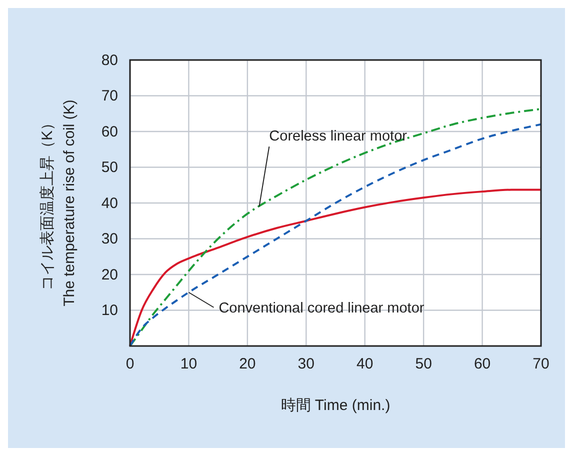 The height and width of the screenshot is (450, 572). Describe the element at coordinates (130, 364) in the screenshot. I see `x-tick-label: 0` at that location.